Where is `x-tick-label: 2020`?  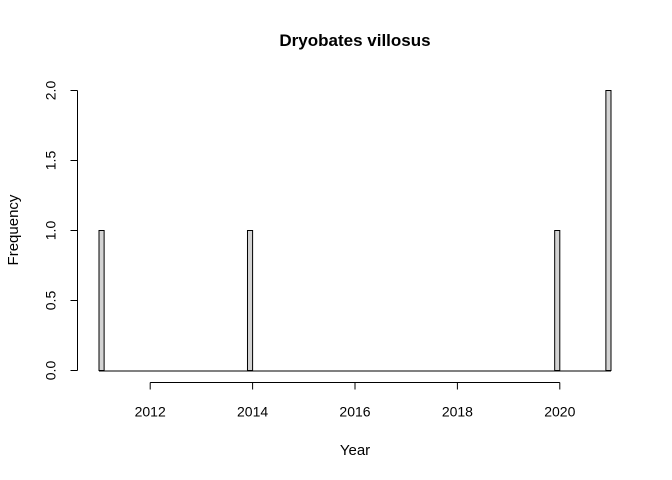 x-tick-label: 2020 is located at coordinates (559, 412).